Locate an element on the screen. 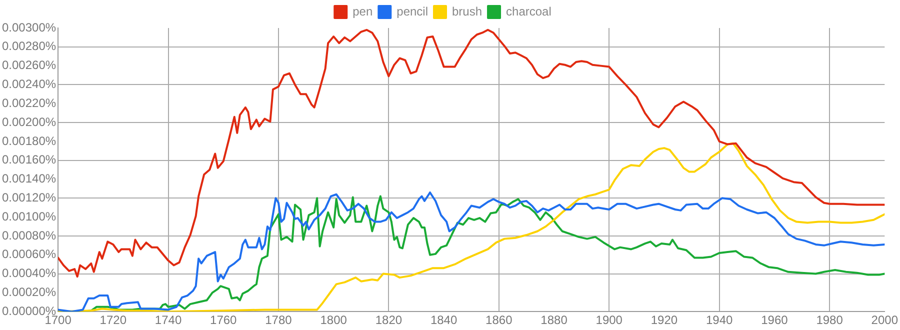 Image resolution: width=900 pixels, height=330 pixels. y-tick-label: 0.00260% is located at coordinates (29, 65).